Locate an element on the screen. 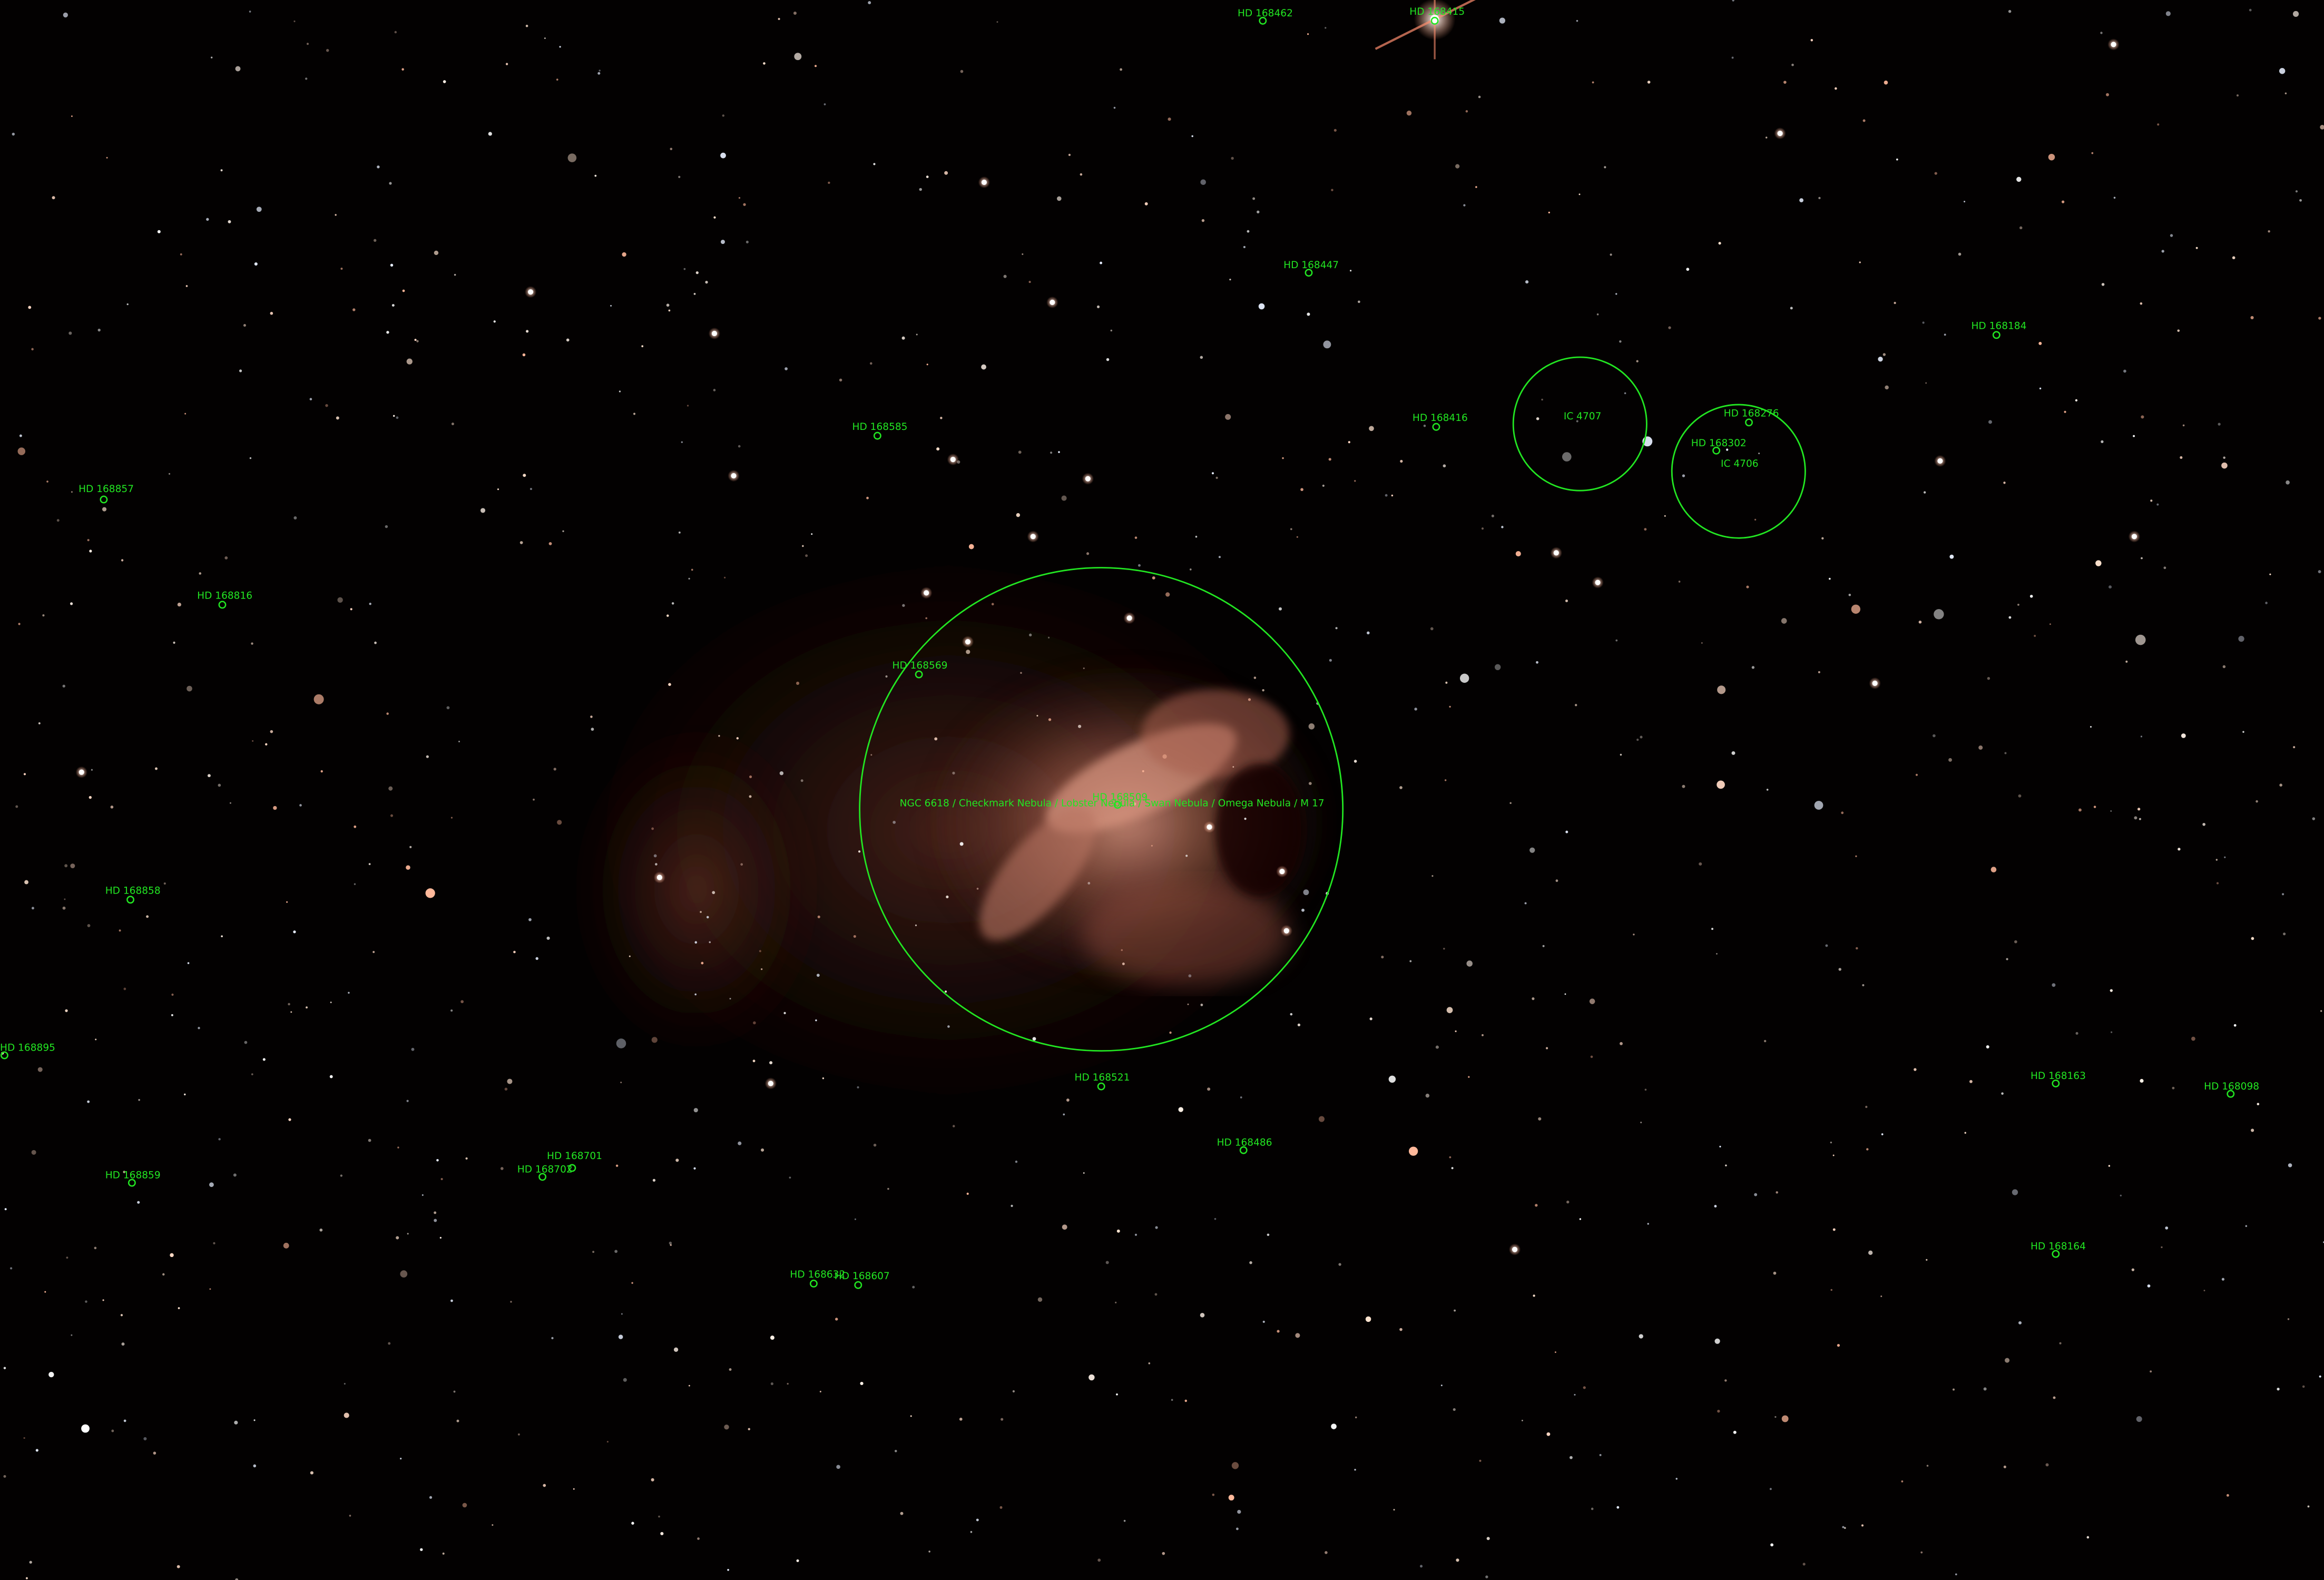  star-label: HD 168569 is located at coordinates (920, 665).